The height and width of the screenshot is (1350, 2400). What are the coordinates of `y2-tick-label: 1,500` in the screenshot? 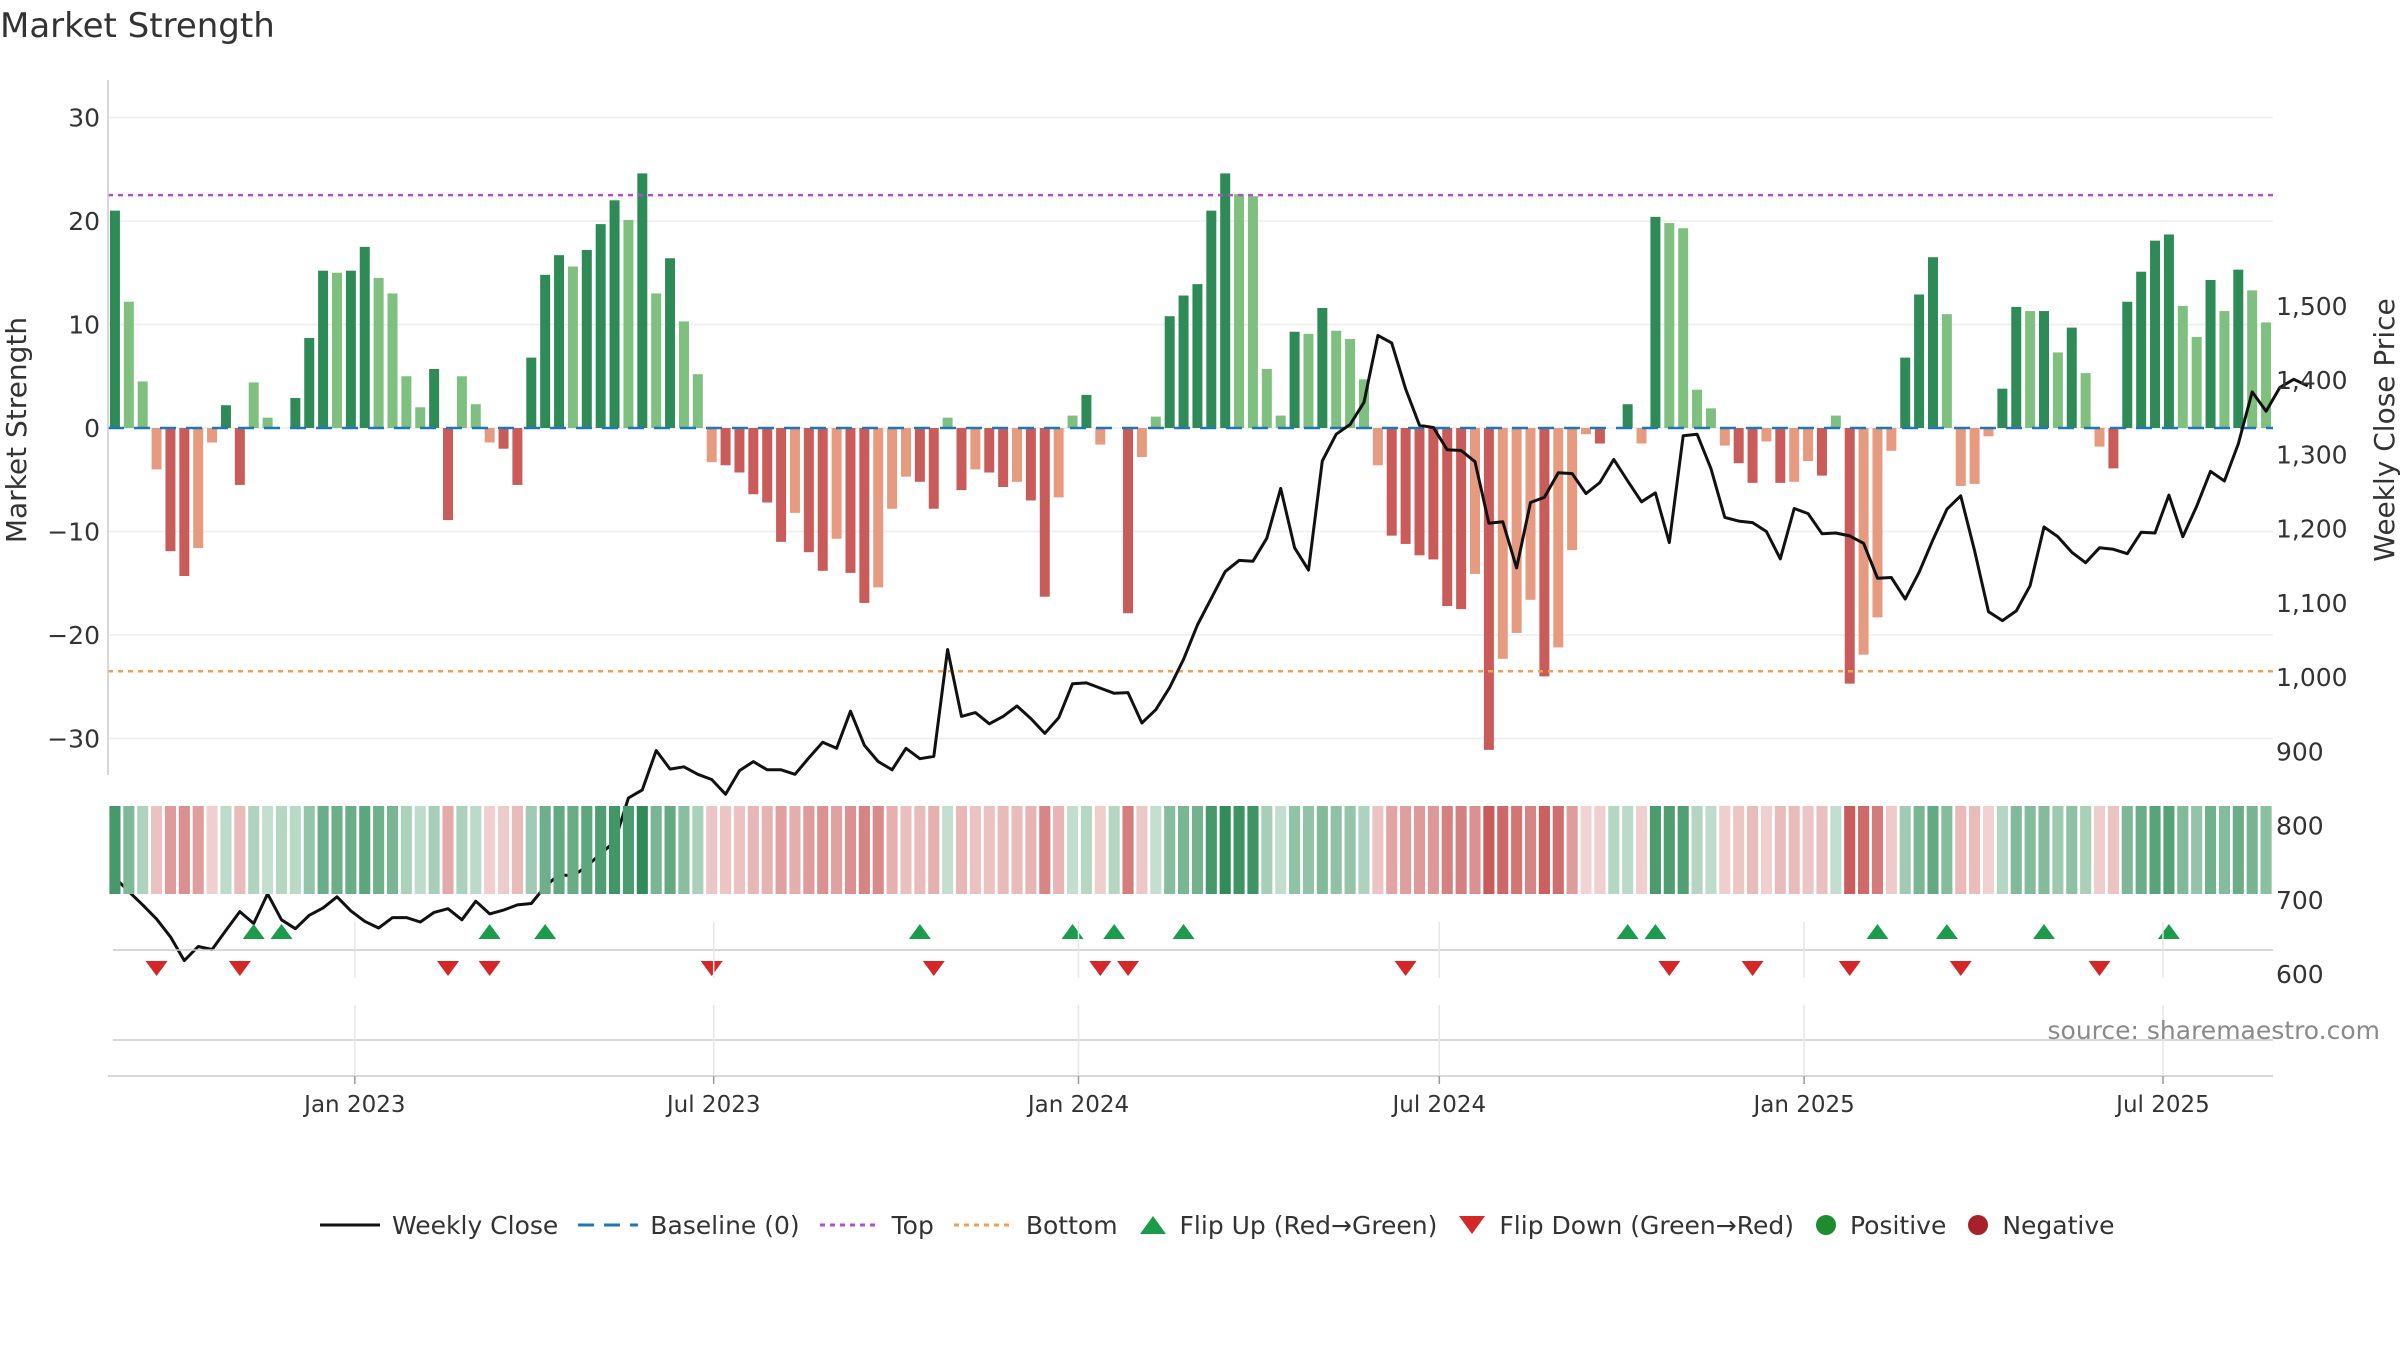 It's located at (2312, 306).